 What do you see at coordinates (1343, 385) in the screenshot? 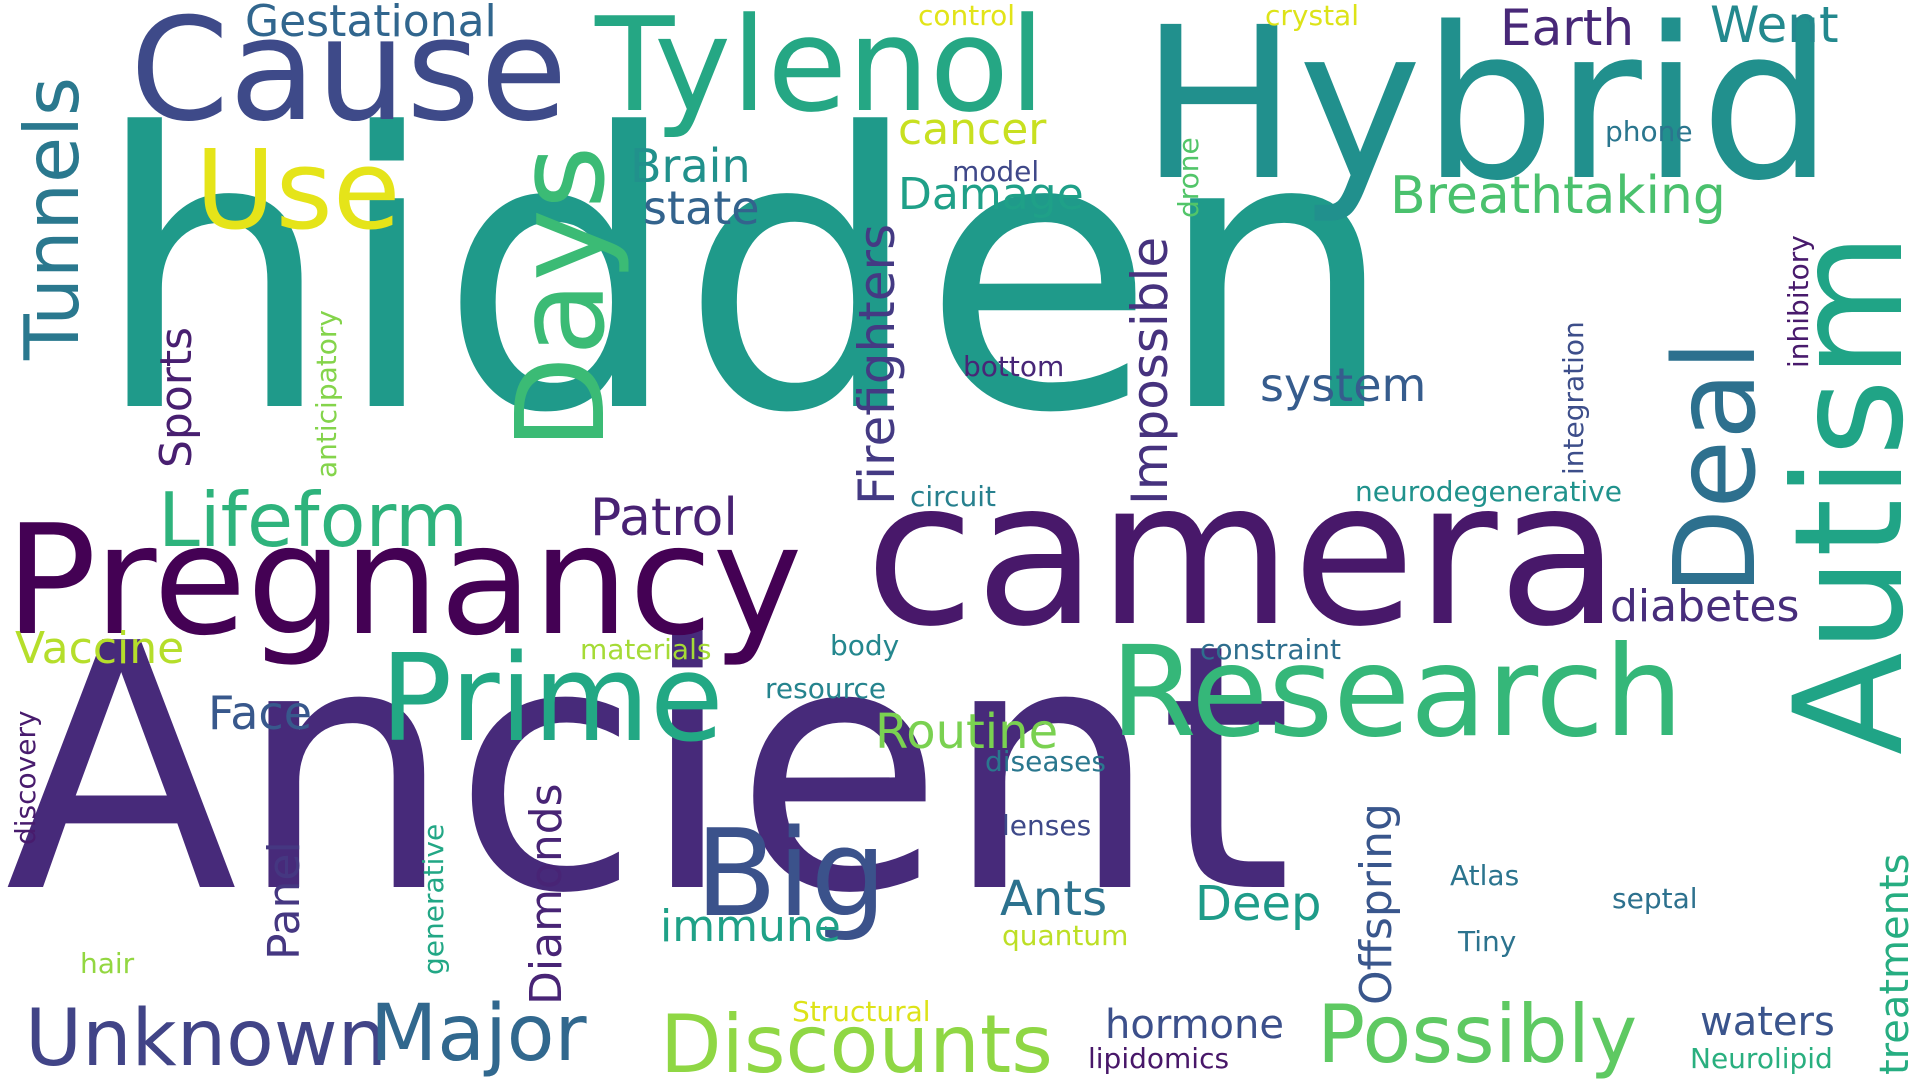
I see `word-system: system` at bounding box center [1343, 385].